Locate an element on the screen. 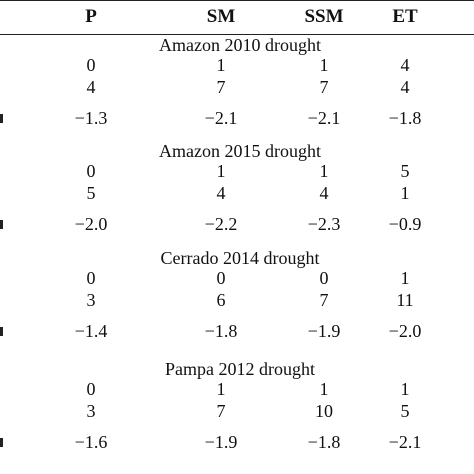 The height and width of the screenshot is (474, 474). table-cell: −1.6 is located at coordinates (91, 442).